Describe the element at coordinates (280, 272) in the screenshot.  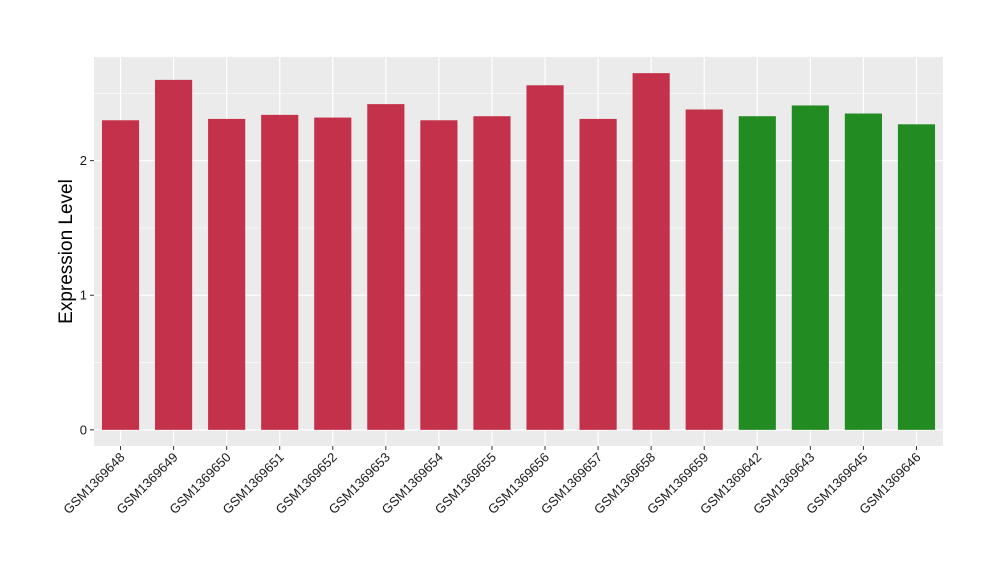
I see `bar-GSM1369651` at that location.